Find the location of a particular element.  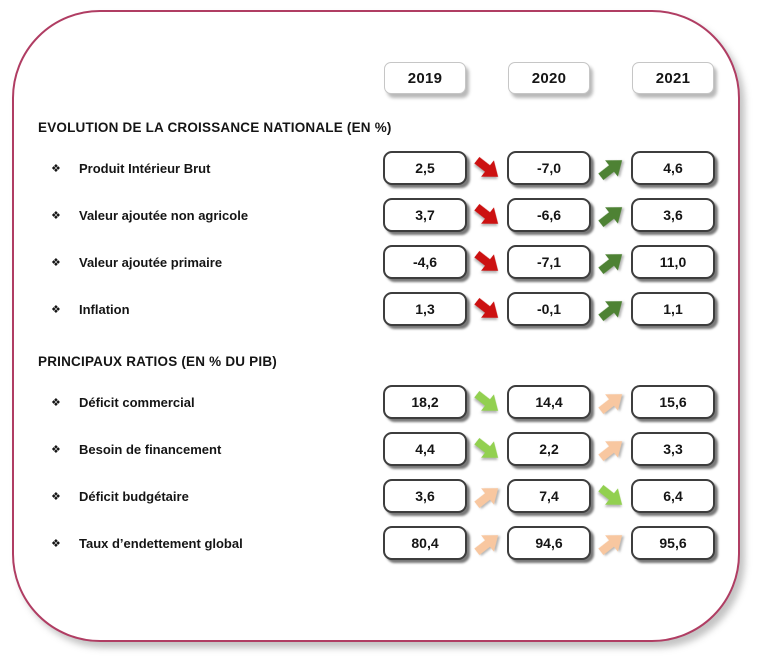

row-label: Valeur ajoutée primaire is located at coordinates (151, 262).